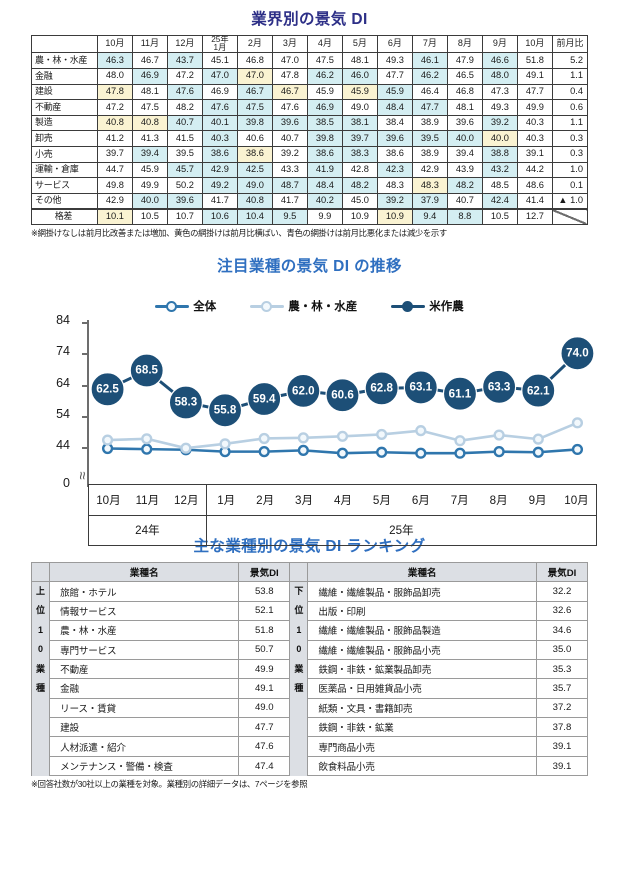 The width and height of the screenshot is (619, 880). Describe the element at coordinates (464, 44) in the screenshot. I see `di-col-header: 8月` at that location.